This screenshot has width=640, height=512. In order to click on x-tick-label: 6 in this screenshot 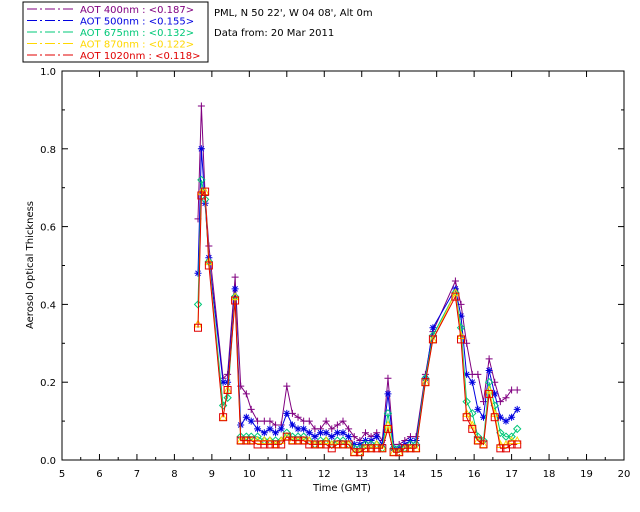, I will do `click(99, 474)`.